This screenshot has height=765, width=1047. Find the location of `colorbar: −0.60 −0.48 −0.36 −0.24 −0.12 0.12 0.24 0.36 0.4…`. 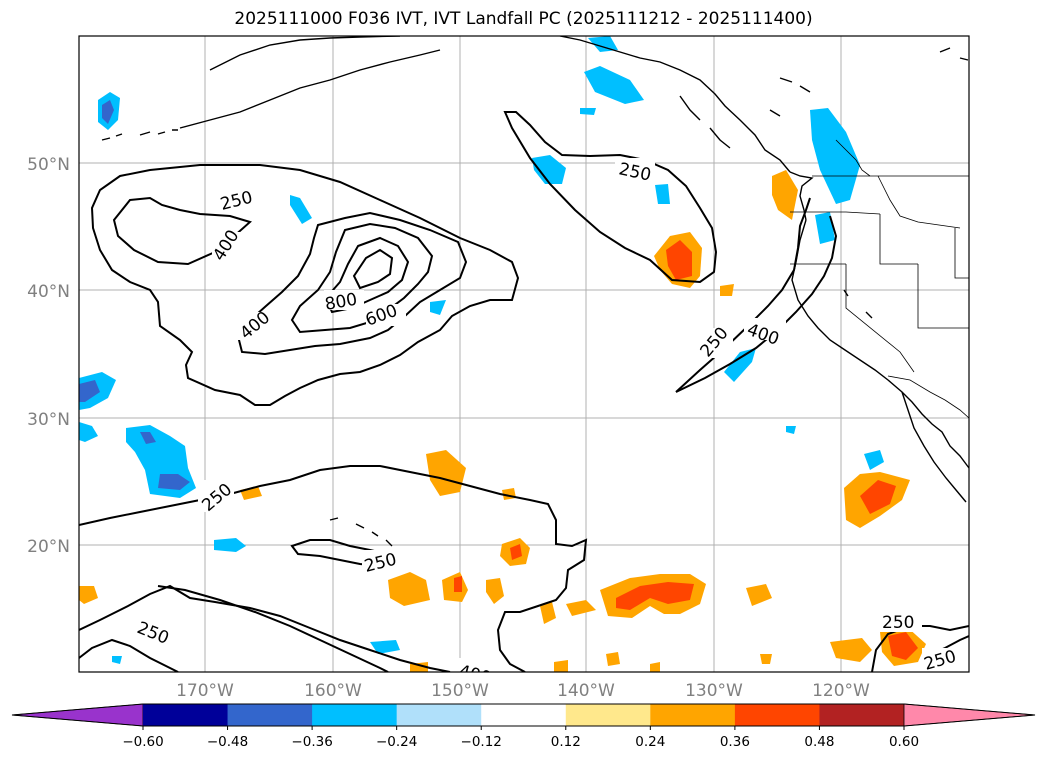

colorbar: −0.60 −0.48 −0.36 −0.24 −0.12 0.12 0.24 0.36 0.4… is located at coordinates (523, 726).